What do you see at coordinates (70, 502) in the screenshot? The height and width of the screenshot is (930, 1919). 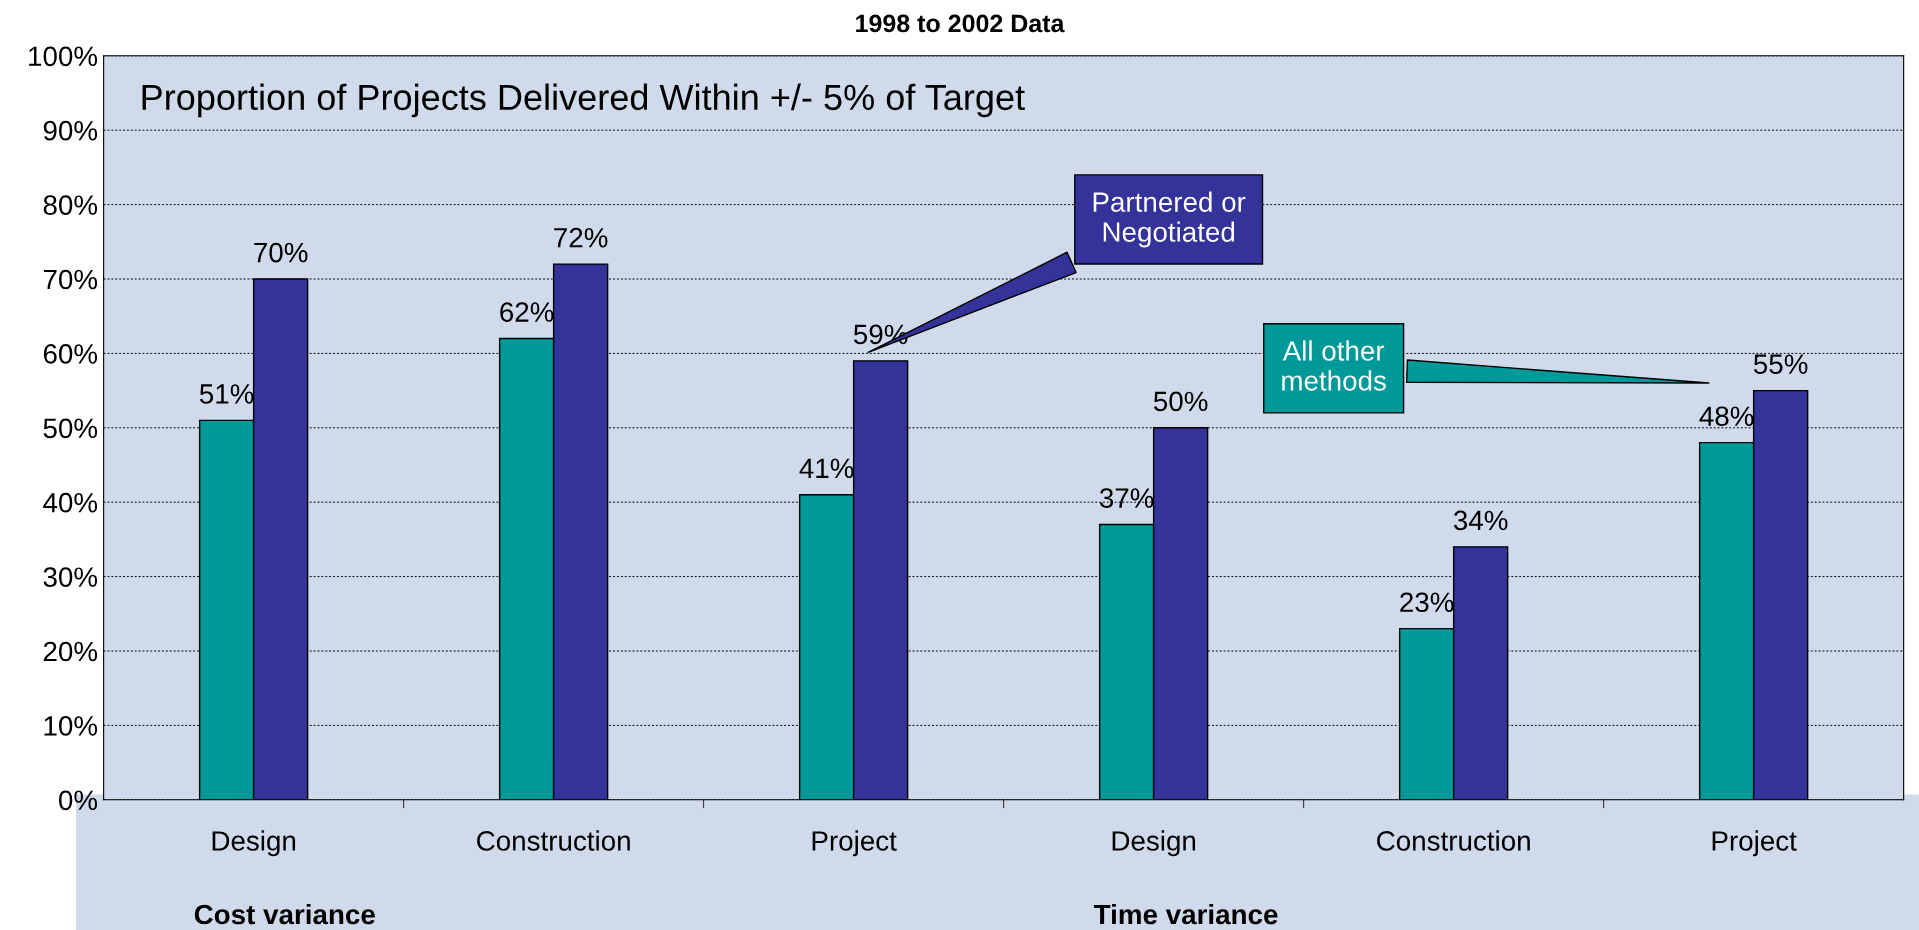 I see `y-tick-label: 40%` at bounding box center [70, 502].